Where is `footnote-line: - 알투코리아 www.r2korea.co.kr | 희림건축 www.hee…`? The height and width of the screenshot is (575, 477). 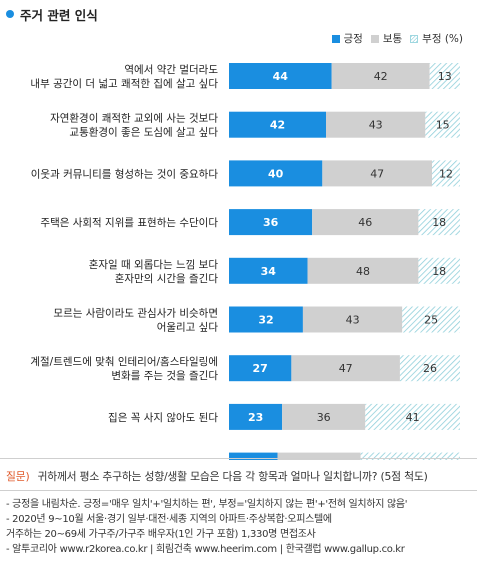
footnote-line: - 알투코리아 www.r2korea.co.kr | 희림건축 www.hee… is located at coordinates (205, 549).